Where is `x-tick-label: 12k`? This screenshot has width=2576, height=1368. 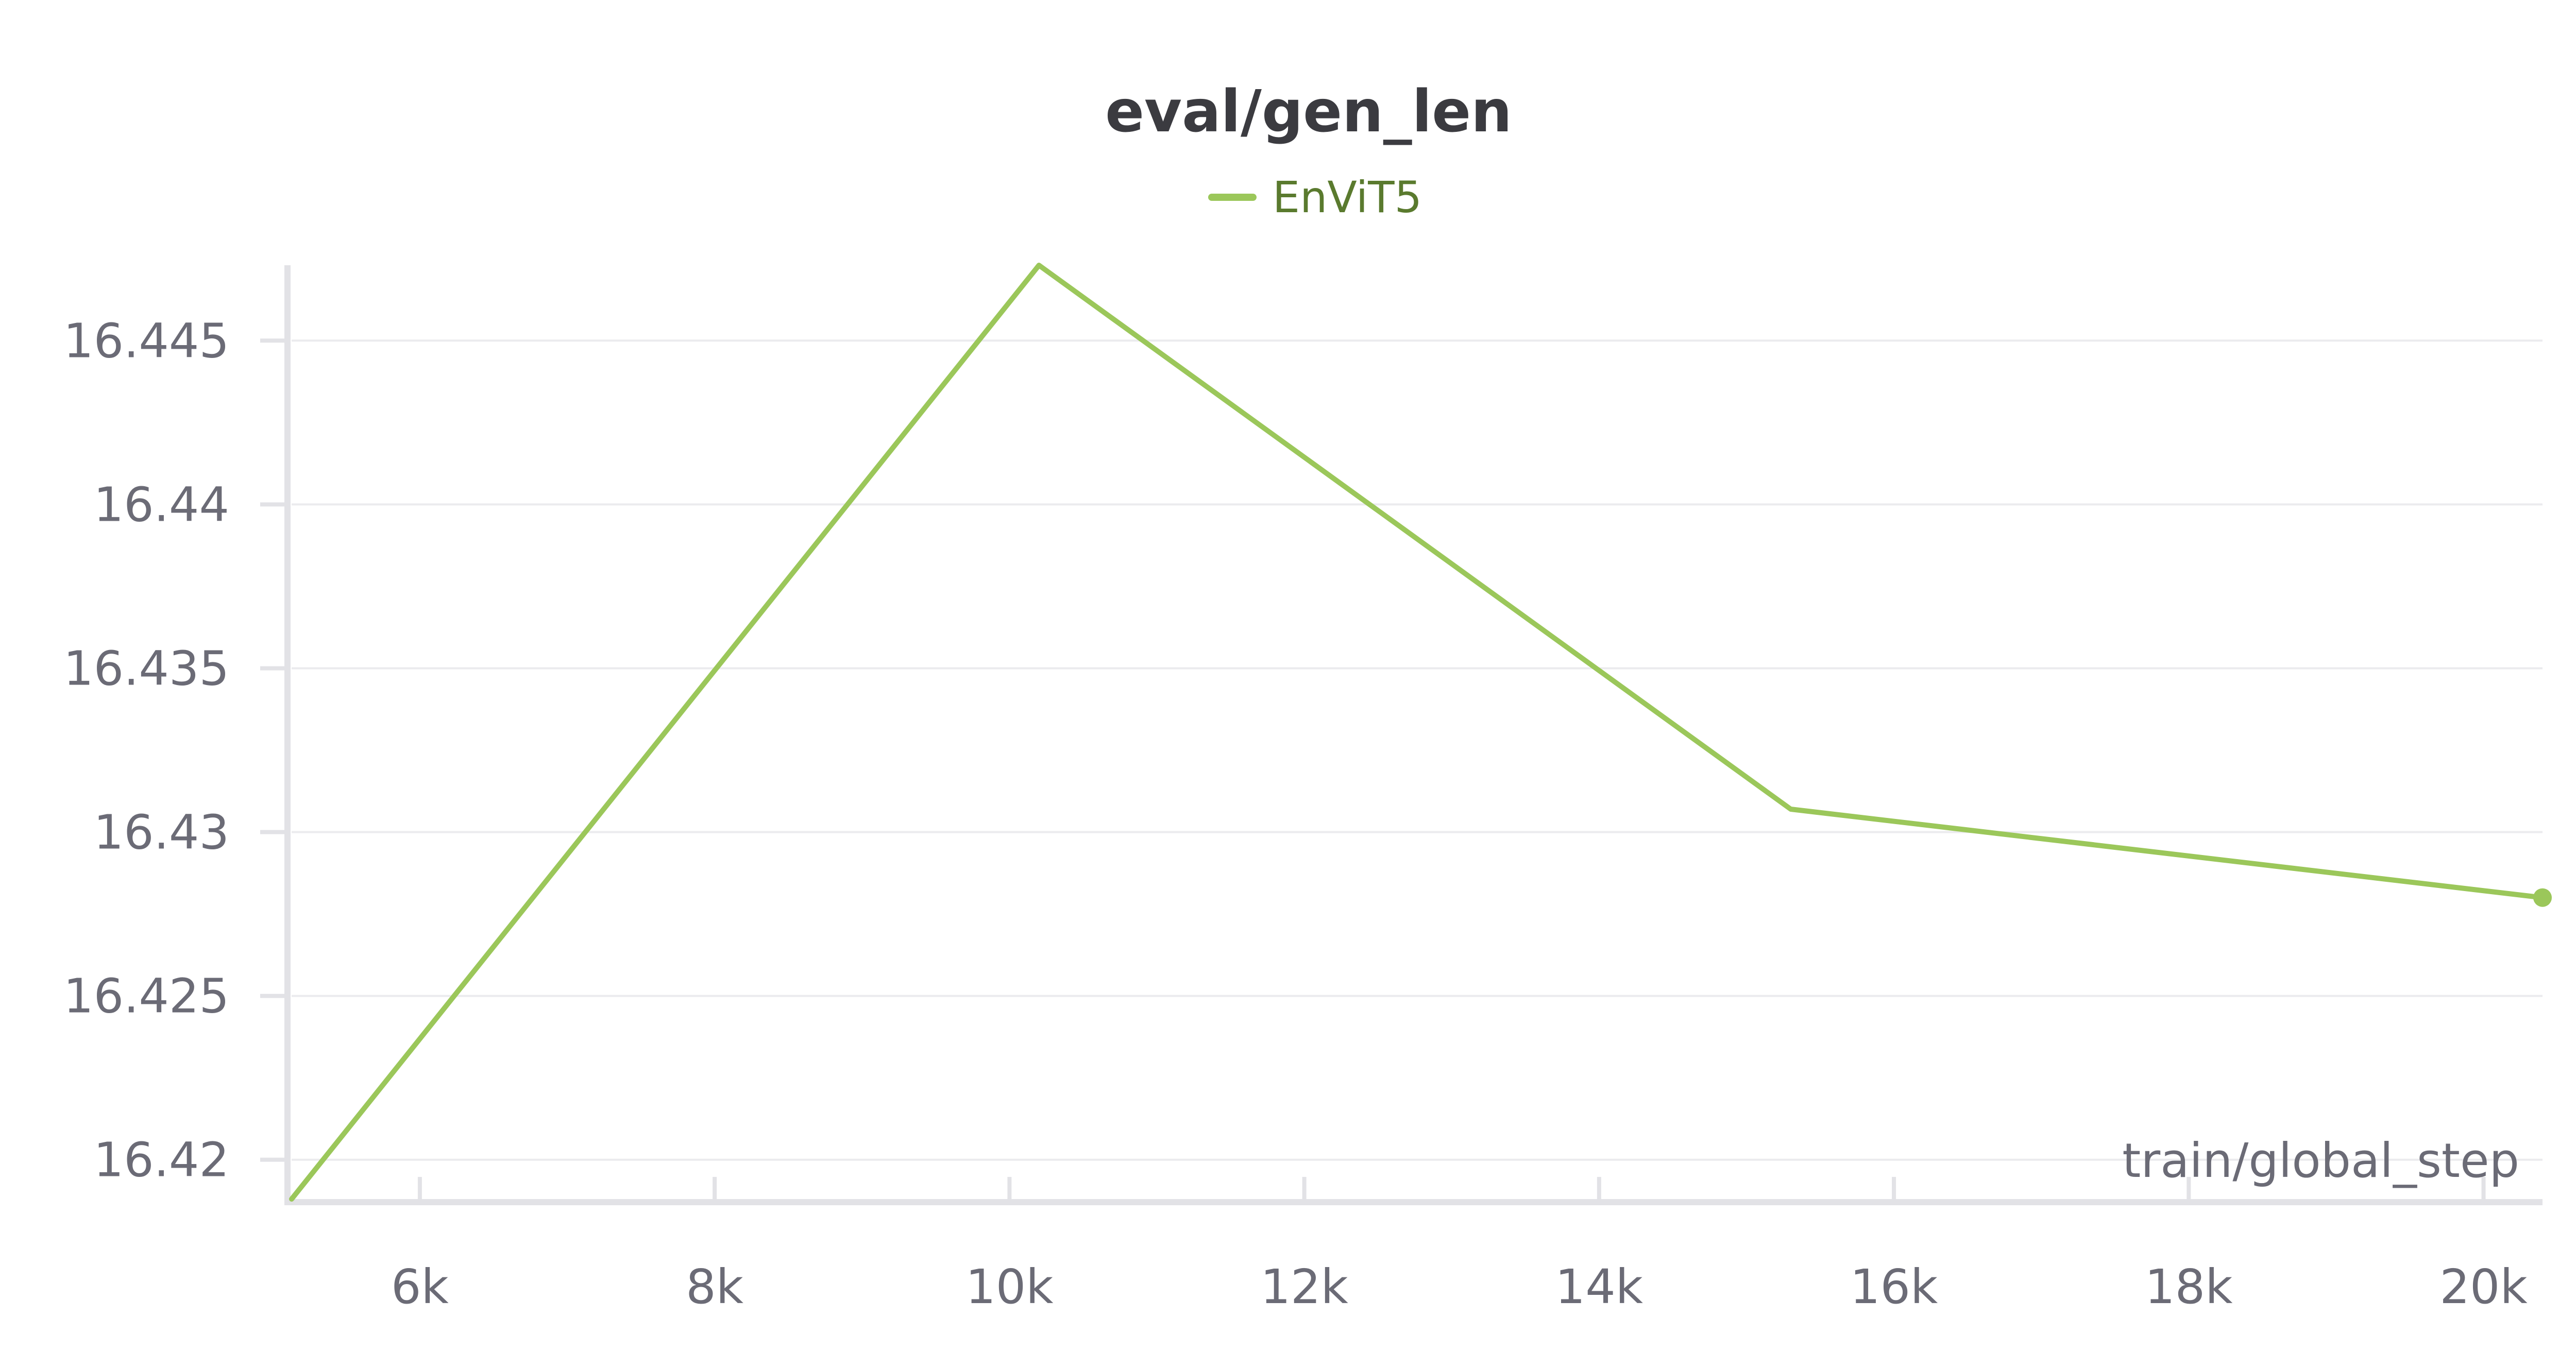 x-tick-label: 12k is located at coordinates (1304, 1286).